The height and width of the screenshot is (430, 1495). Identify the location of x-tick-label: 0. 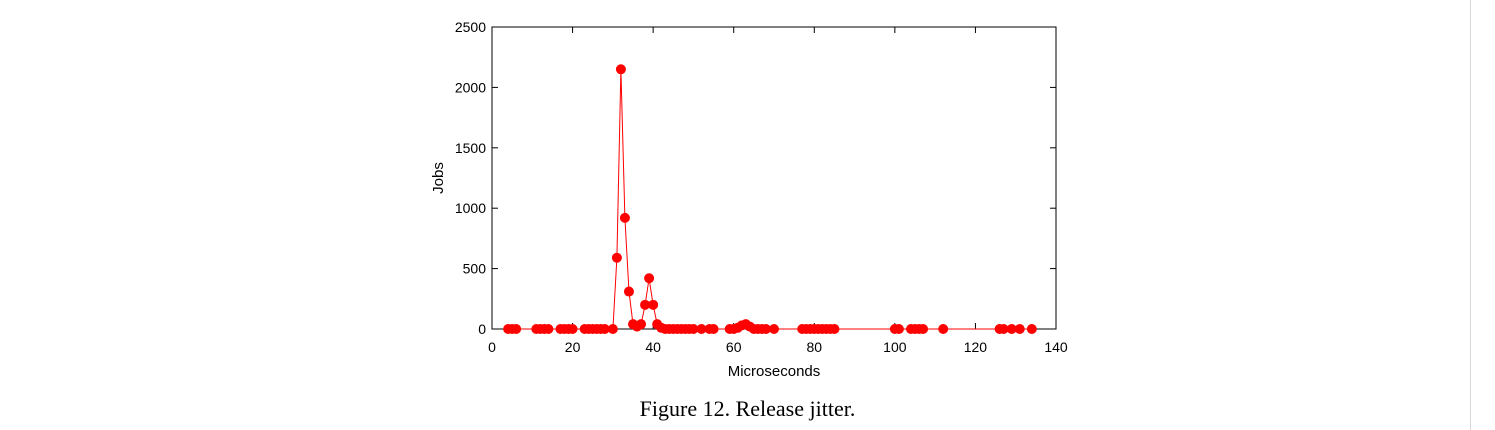
(492, 347).